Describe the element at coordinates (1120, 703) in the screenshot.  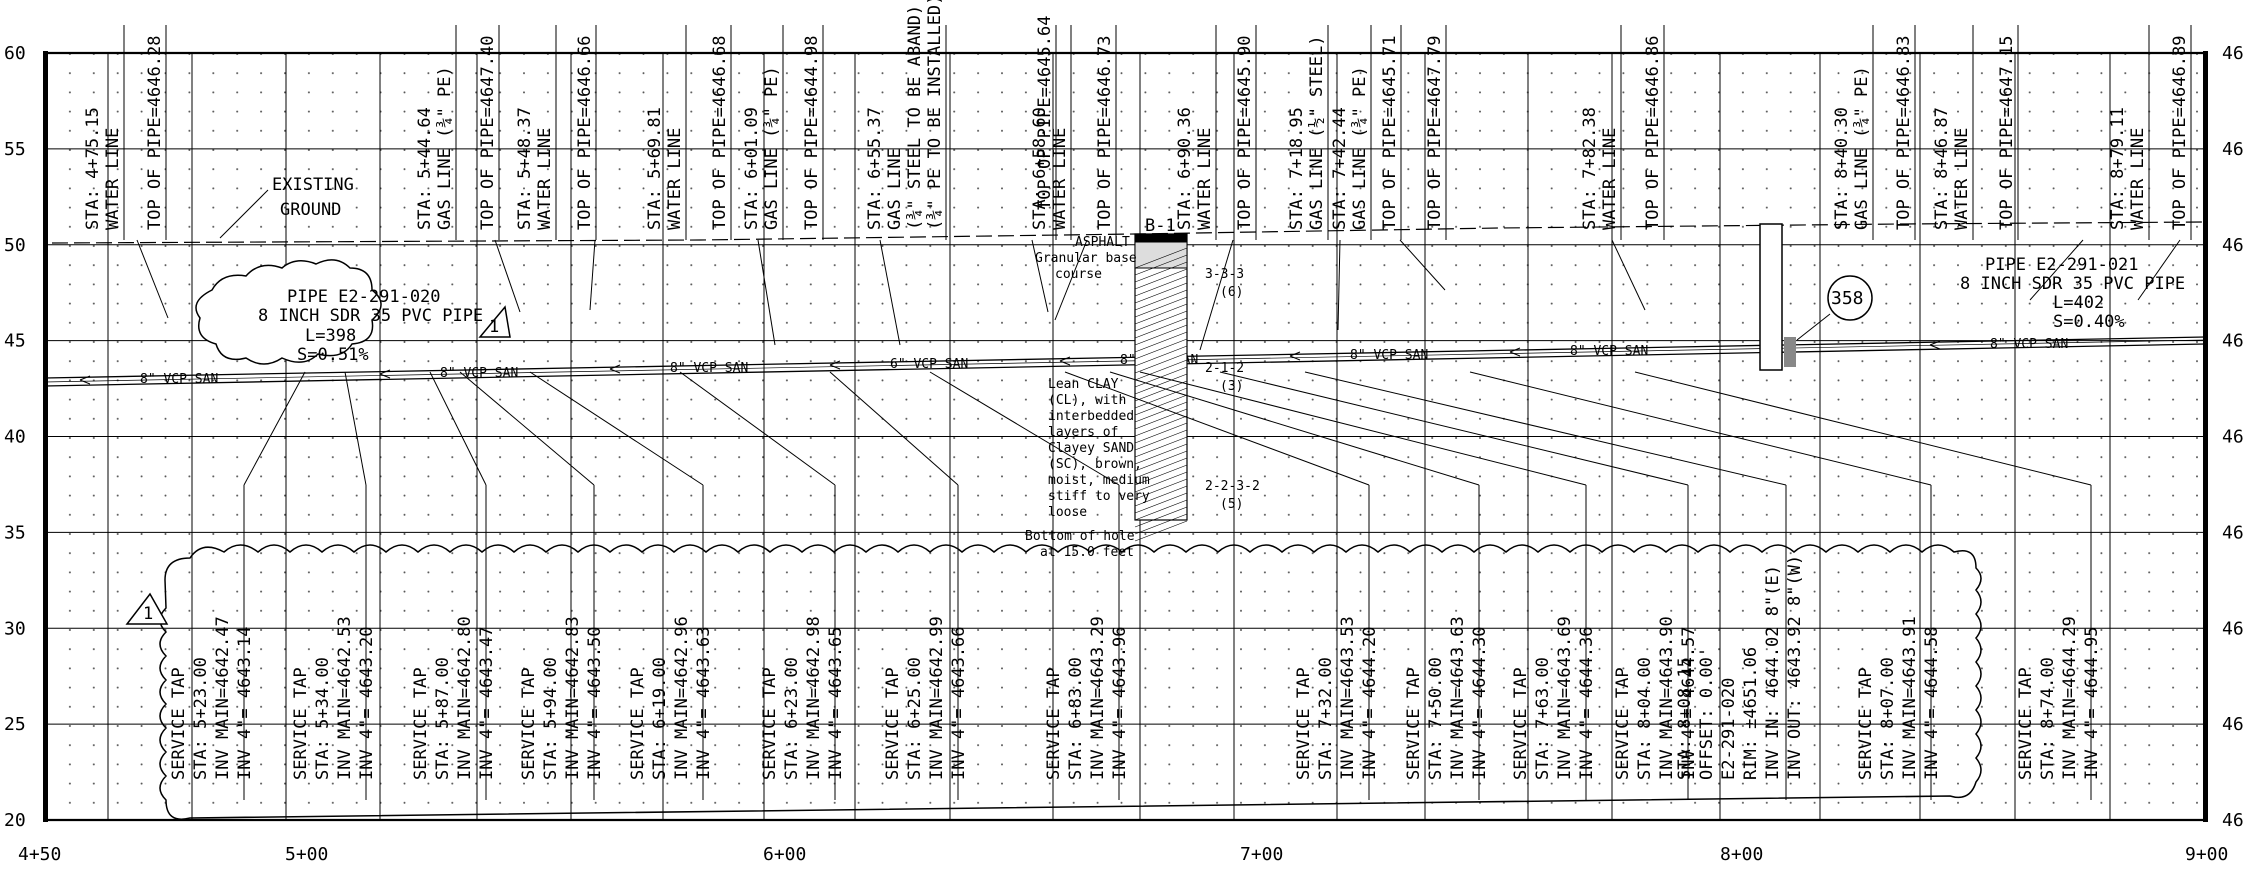
I see `service-tap-line: INV 4"= 4643.96` at that location.